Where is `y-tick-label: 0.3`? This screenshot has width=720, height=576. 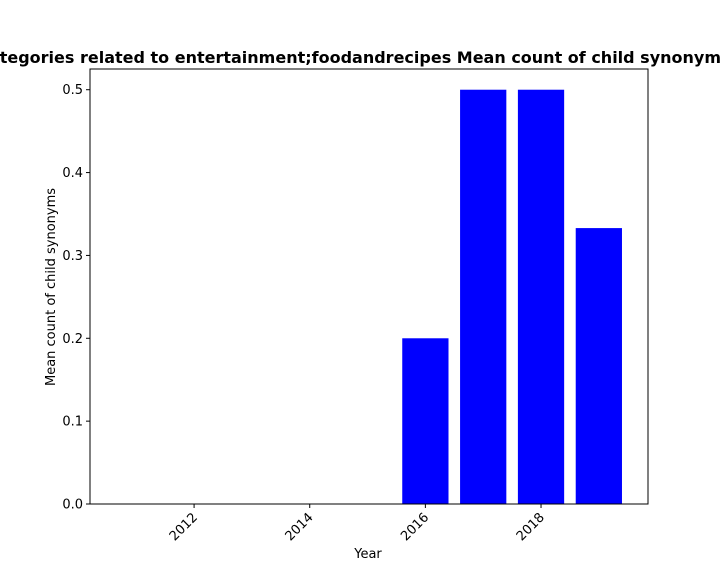
y-tick-label: 0.3 is located at coordinates (72, 256).